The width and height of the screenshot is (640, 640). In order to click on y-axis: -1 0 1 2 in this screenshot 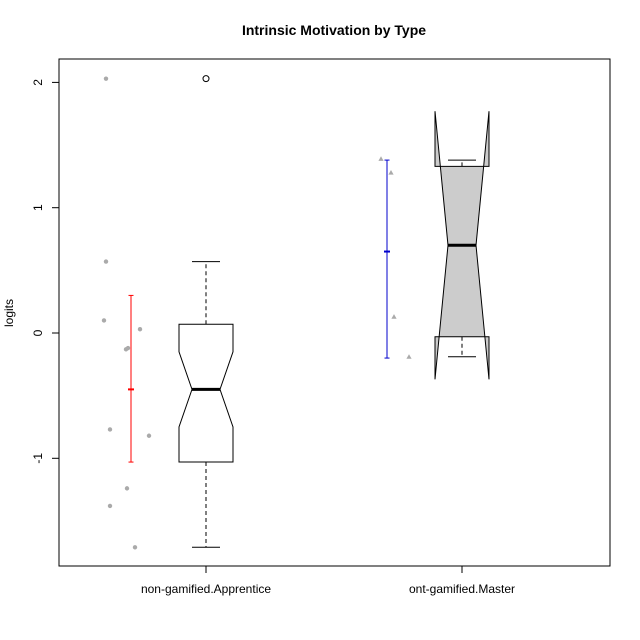, I will do `click(45, 271)`.